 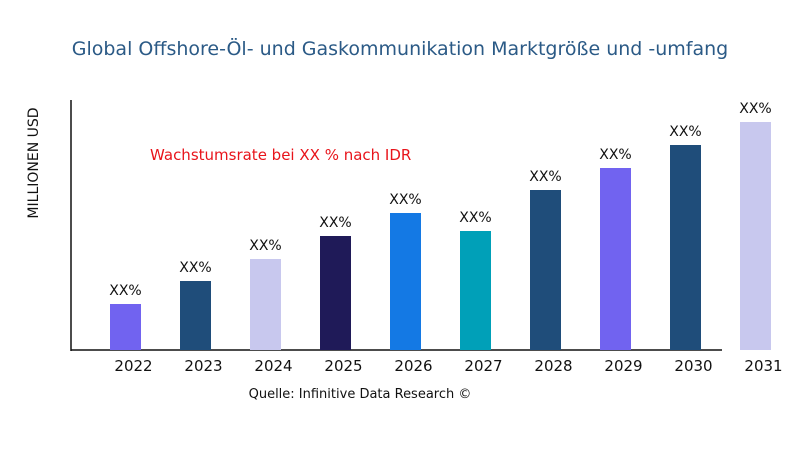 I want to click on data-label-2027: XX%, so click(x=475, y=218).